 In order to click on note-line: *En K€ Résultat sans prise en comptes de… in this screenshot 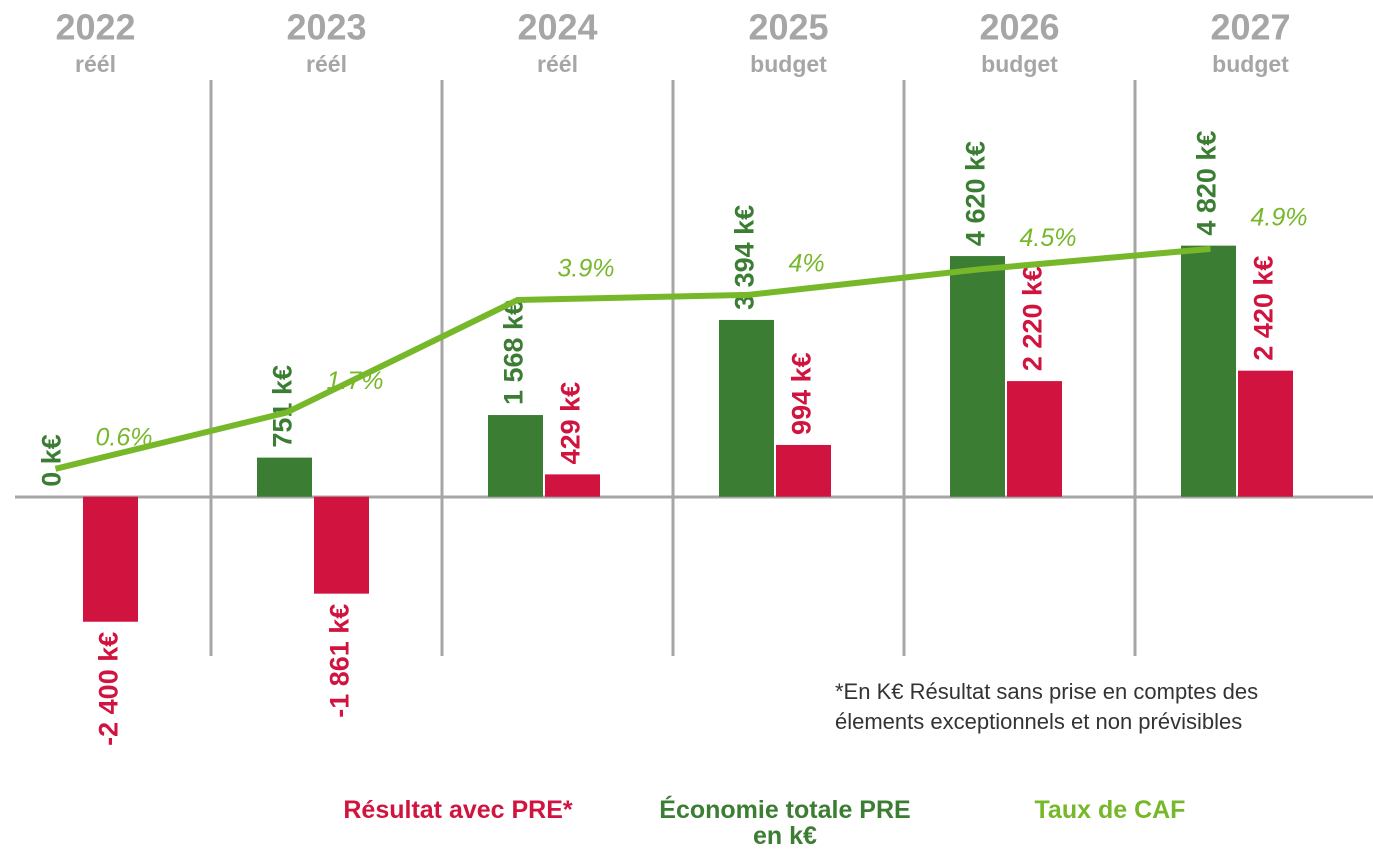, I will do `click(1046, 691)`.